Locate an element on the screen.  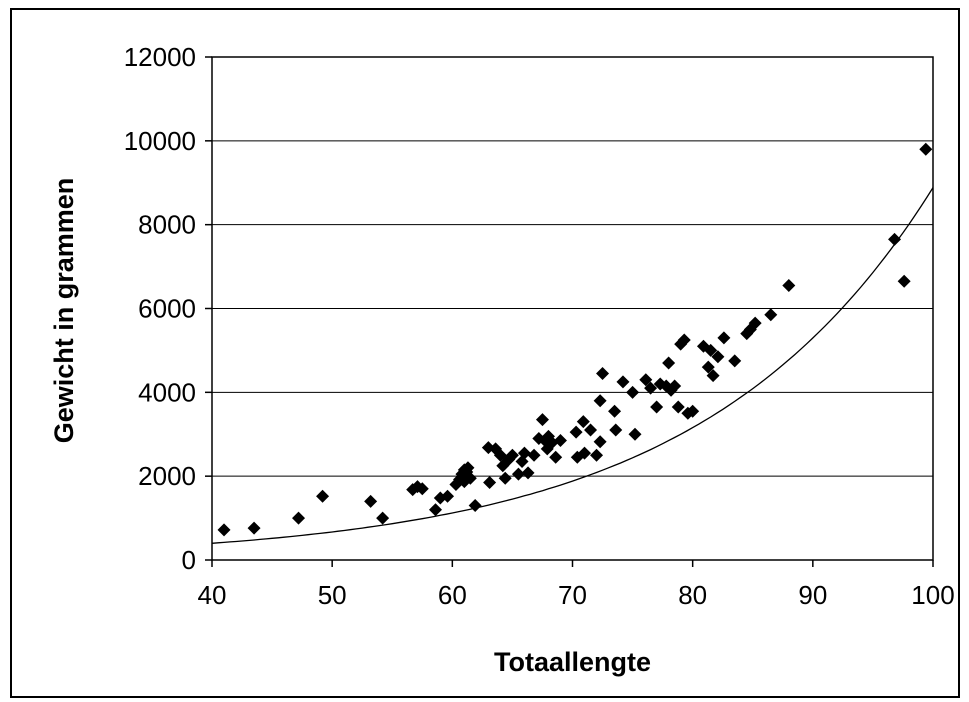
y-tick-label: 8000 is located at coordinates (167, 225).